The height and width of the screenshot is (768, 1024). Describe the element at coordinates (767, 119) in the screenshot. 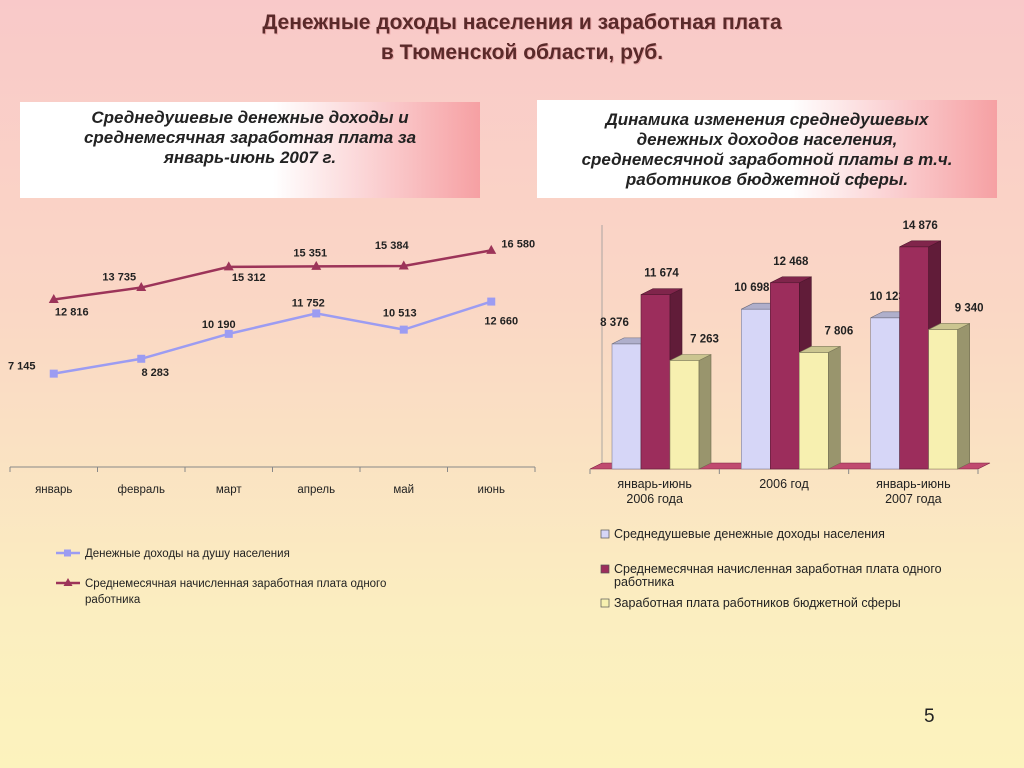

I see `right-caption-line1: Динамика изменения среднедушевых` at that location.